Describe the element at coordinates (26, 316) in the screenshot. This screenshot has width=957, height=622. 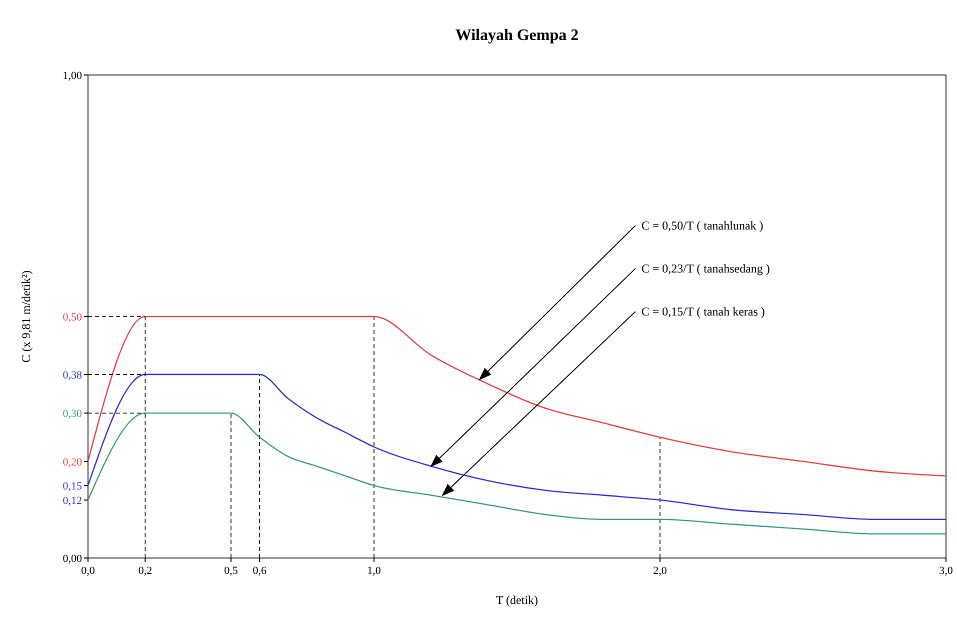
I see `y-axis-title: C (x 9,81 m/detik²)` at that location.